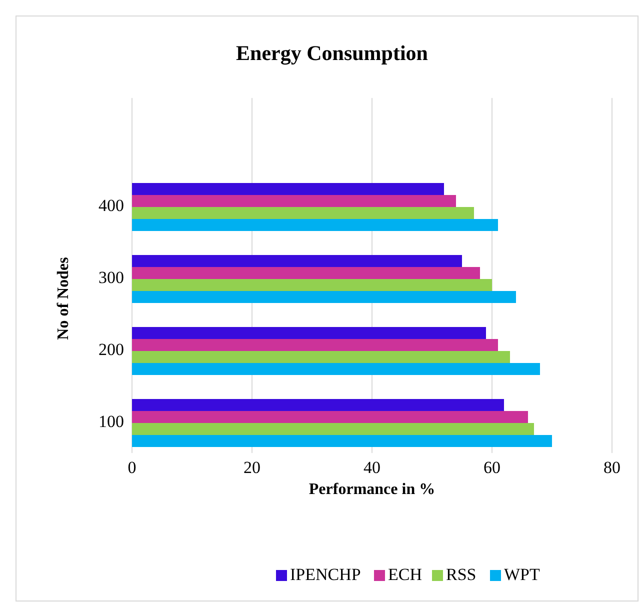 The image size is (639, 602). What do you see at coordinates (405, 574) in the screenshot?
I see `legend-label: ECH` at bounding box center [405, 574].